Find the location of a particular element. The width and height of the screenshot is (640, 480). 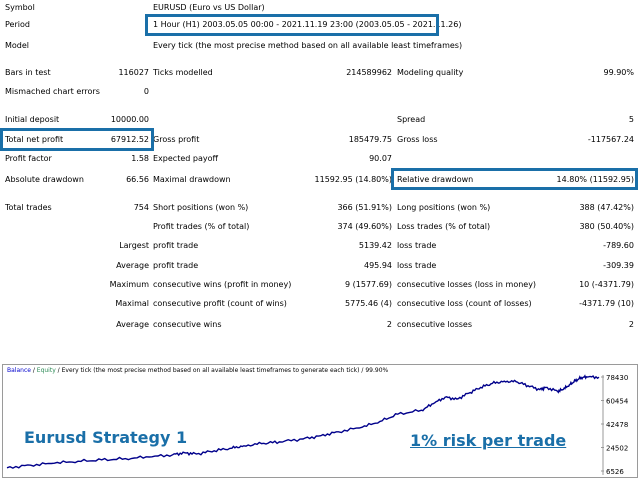

average-loss-trade-value: -309.39 is located at coordinates (618, 265).